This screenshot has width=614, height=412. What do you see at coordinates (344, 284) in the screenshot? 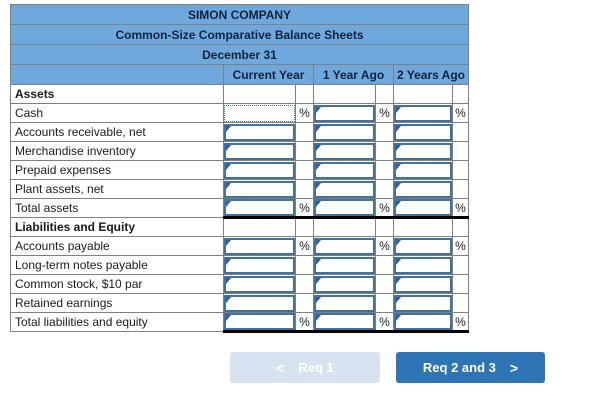
I see `common-stock-1-year-ago-input` at bounding box center [344, 284].